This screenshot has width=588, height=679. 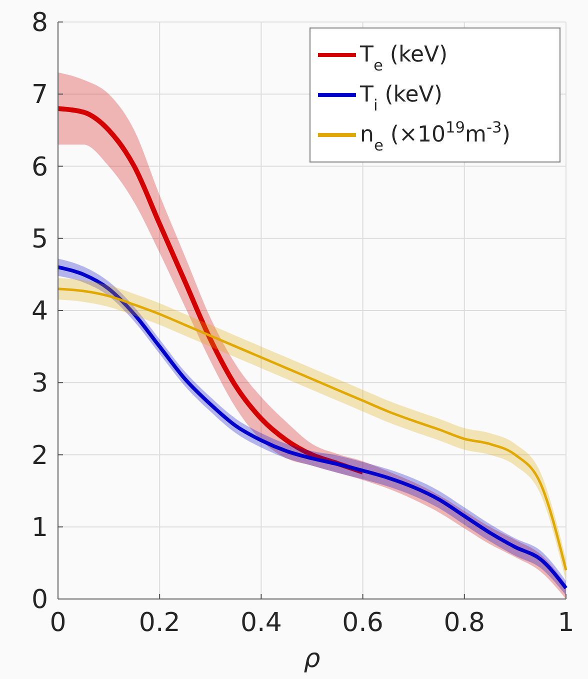 I want to click on legend-label: T$_{i}$ (keV), so click(x=400, y=98).